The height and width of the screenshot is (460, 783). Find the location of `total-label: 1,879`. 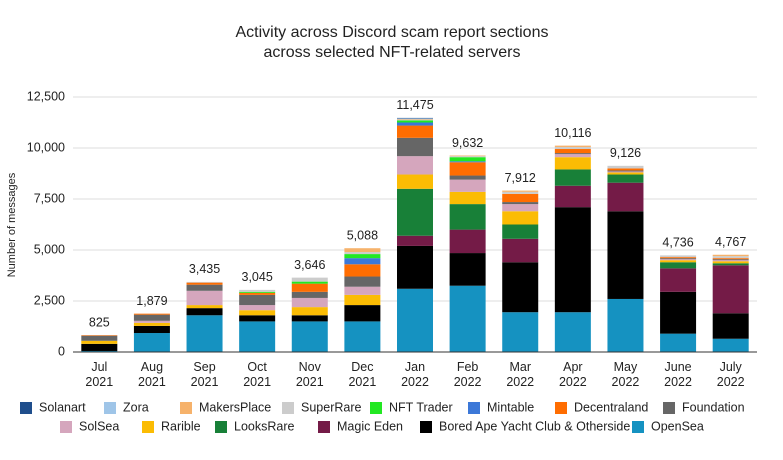

total-label: 1,879 is located at coordinates (151, 301).